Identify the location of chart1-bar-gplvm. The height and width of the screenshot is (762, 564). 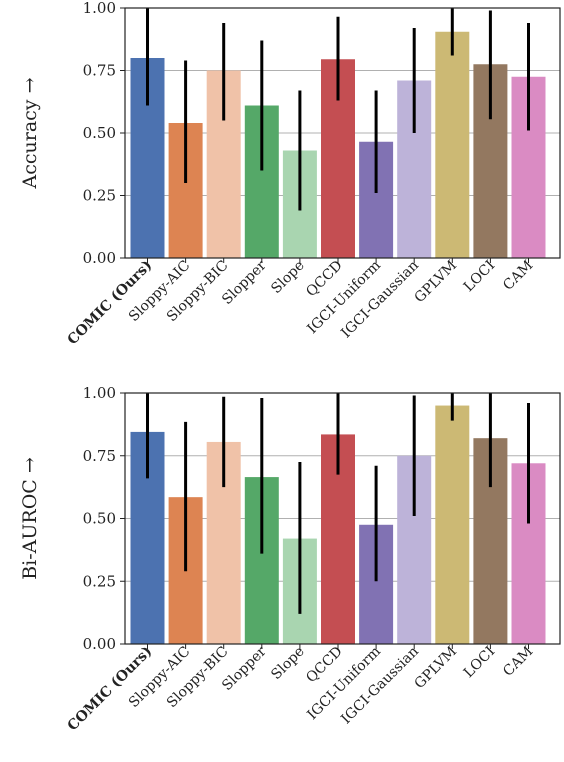
(452, 144).